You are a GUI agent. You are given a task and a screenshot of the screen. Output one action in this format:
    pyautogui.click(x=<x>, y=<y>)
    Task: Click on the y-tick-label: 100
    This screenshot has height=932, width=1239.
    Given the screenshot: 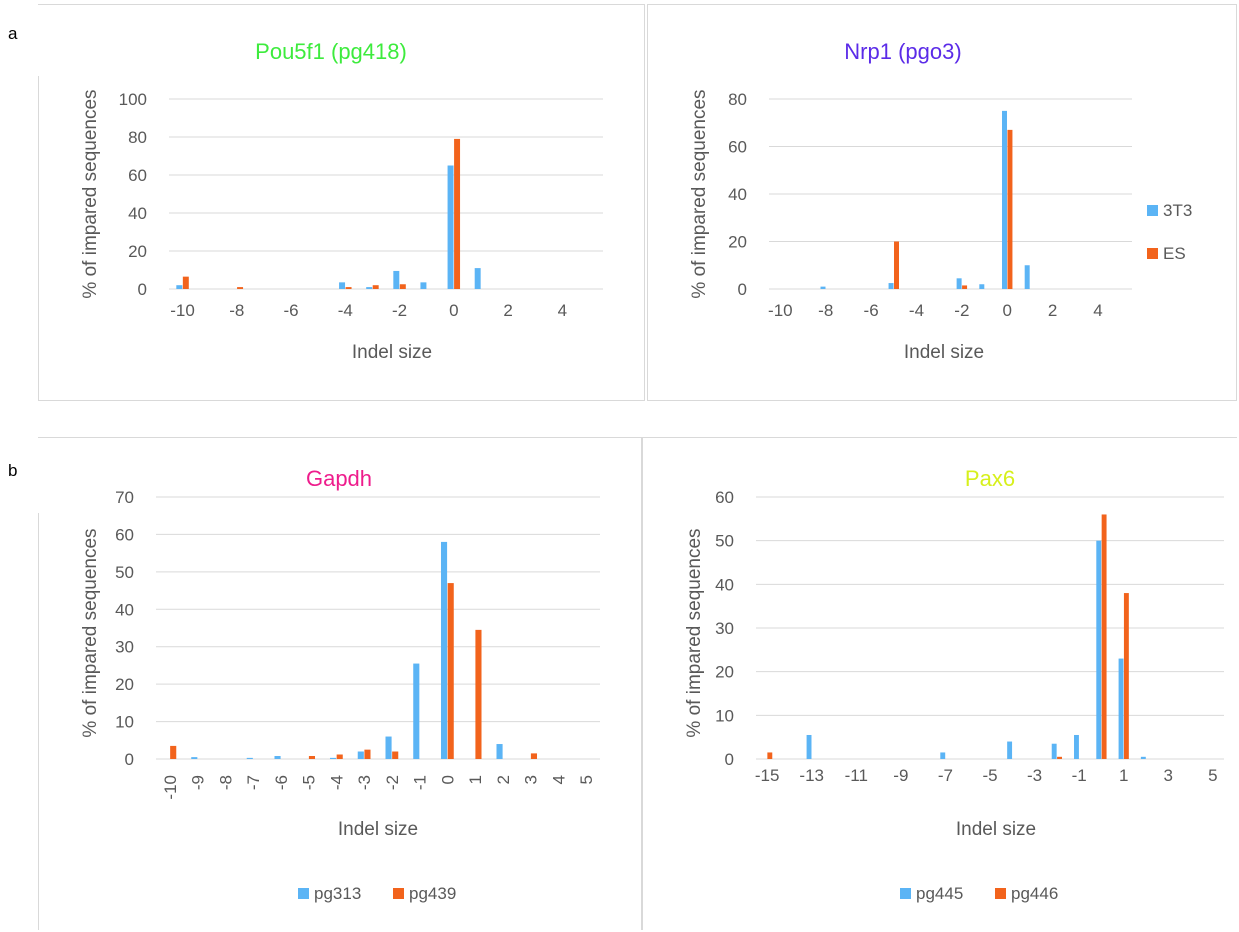 What is the action you would take?
    pyautogui.click(x=133, y=99)
    